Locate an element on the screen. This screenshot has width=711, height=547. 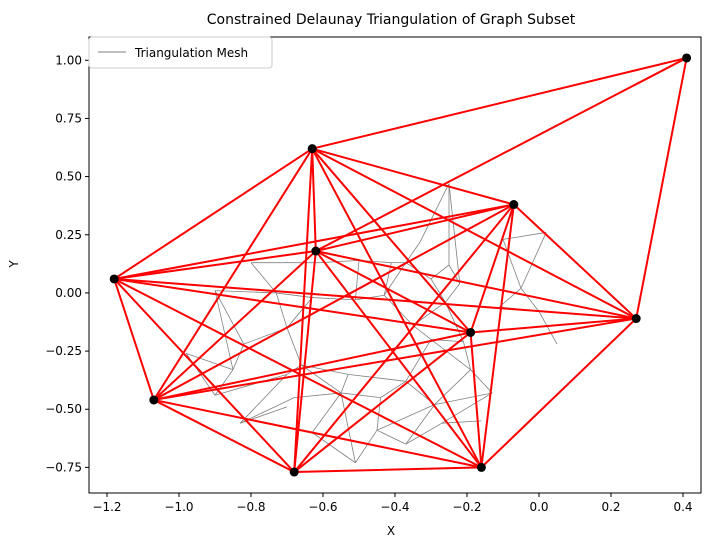
legend: Triangulation Mesh is located at coordinates (180, 52).